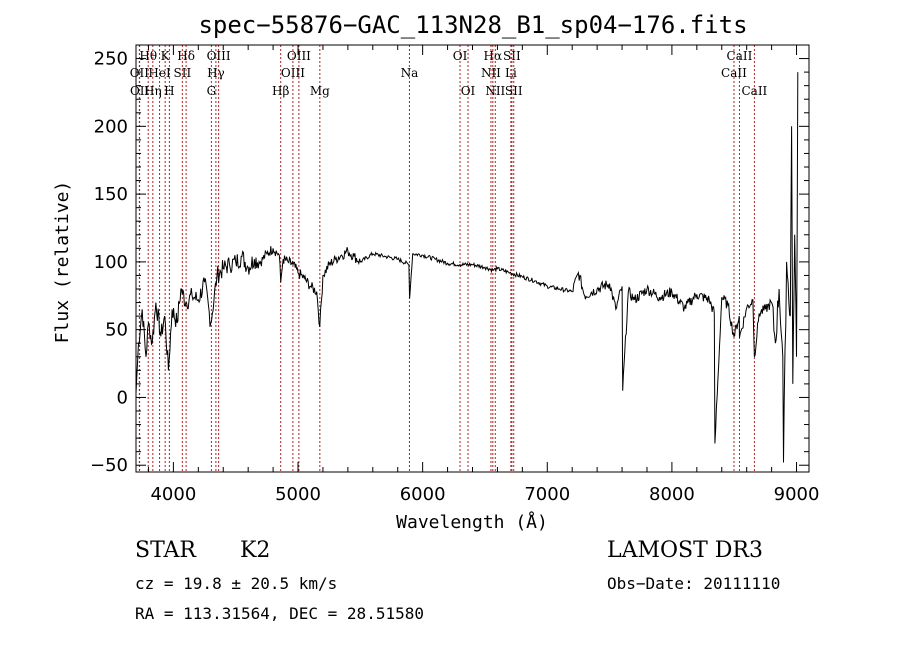 The height and width of the screenshot is (649, 900). Describe the element at coordinates (140, 91) in the screenshot. I see `spectral-line-label: OII` at that location.